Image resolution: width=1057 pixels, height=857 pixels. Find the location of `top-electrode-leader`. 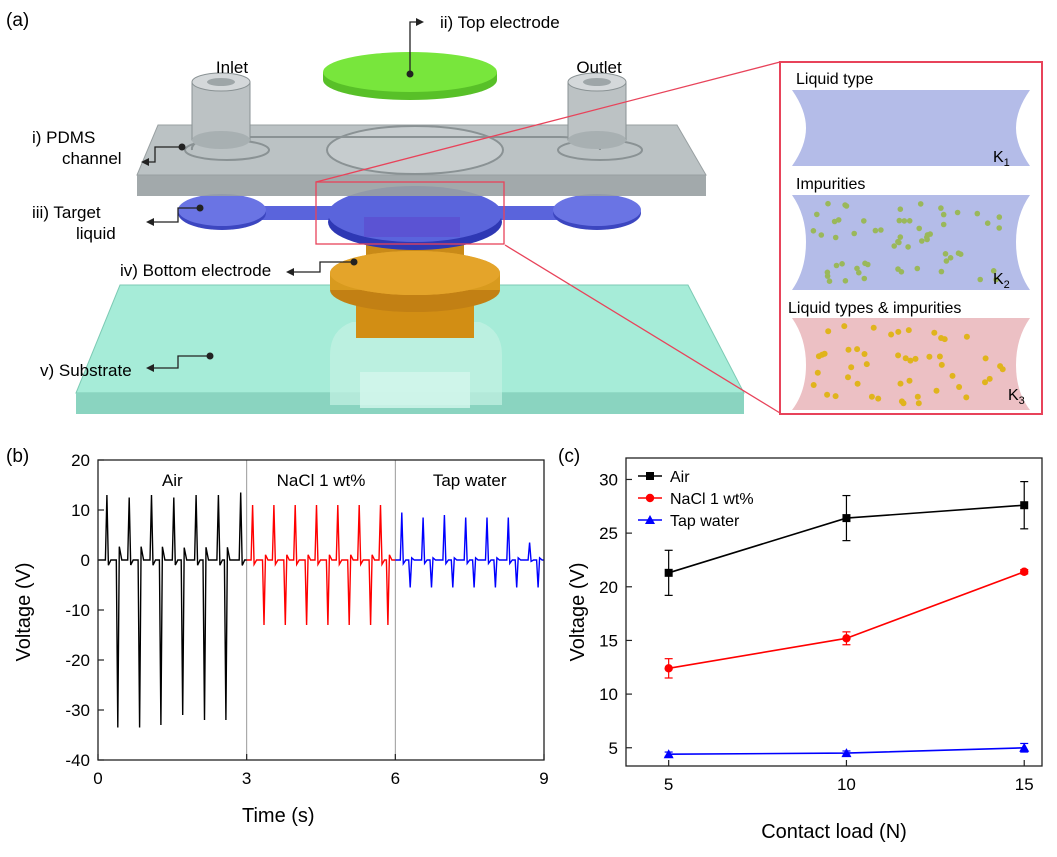

top-electrode-leader is located at coordinates (416, 46).